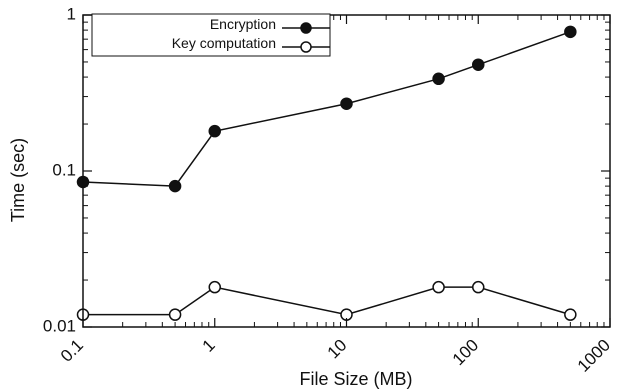 Image resolution: width=617 pixels, height=392 pixels. I want to click on y-axis-label: Time (sec), so click(18, 180).